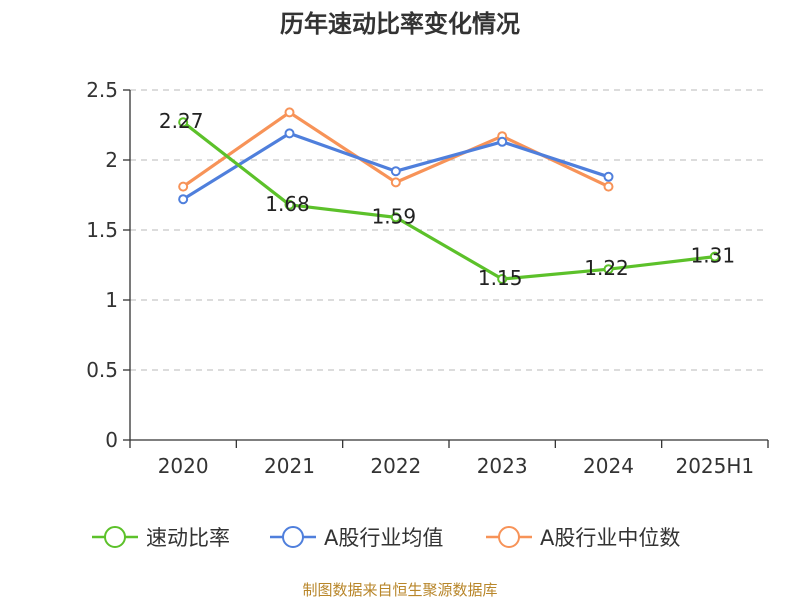 This screenshot has height=600, width=800. I want to click on legend-item-0: 速动比率, so click(161, 538).